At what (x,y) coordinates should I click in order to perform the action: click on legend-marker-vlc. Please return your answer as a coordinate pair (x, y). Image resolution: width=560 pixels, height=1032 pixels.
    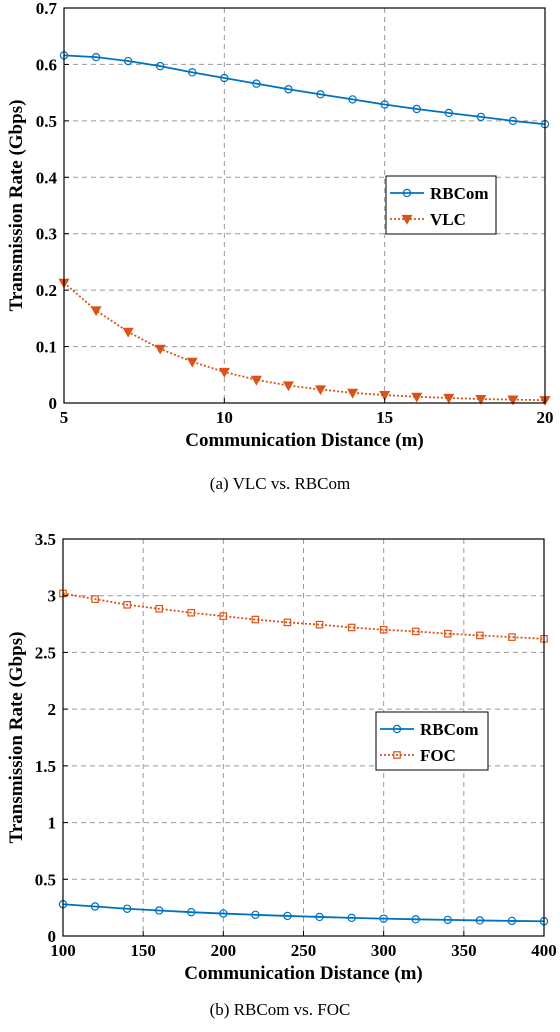
    Looking at the image, I should click on (407, 219).